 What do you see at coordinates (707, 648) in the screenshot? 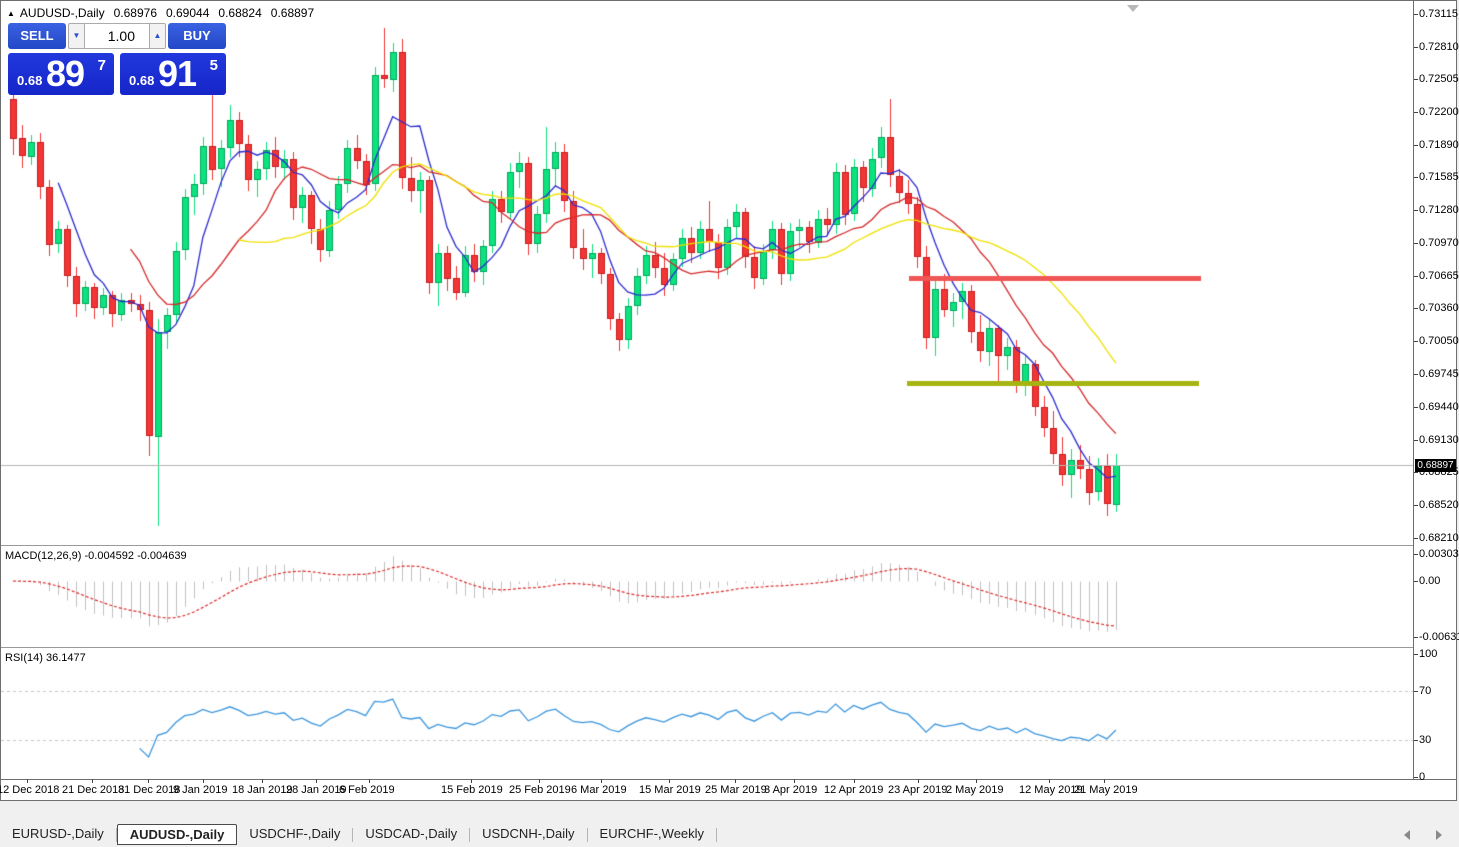
I see `pane-splitter-rsi` at bounding box center [707, 648].